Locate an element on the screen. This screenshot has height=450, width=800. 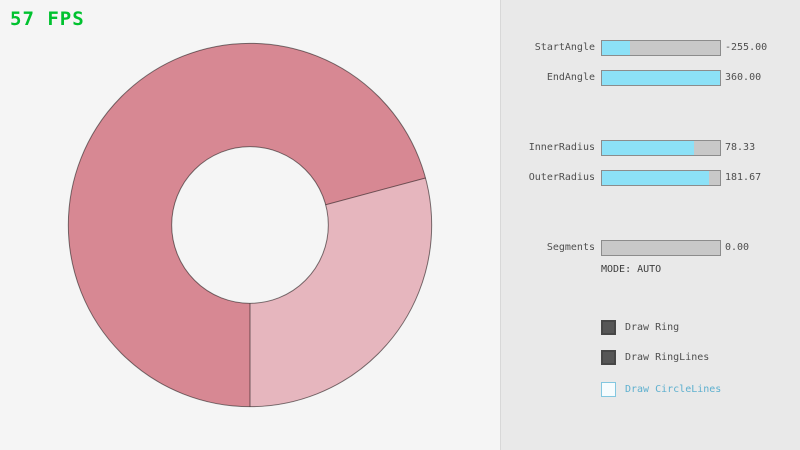
draw-ringlines-label: Draw RingLines is located at coordinates (667, 357).